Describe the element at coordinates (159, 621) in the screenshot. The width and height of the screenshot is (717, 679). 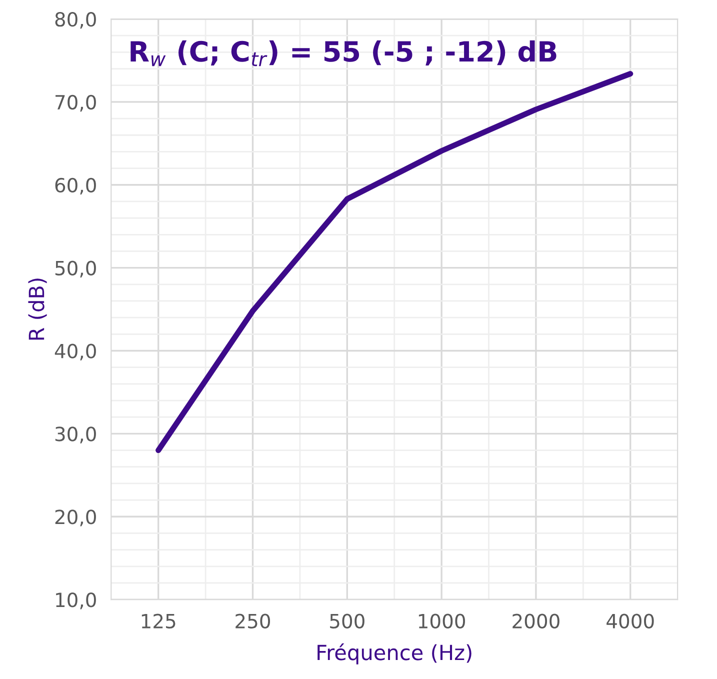
I see `x-tick-label: 125` at that location.